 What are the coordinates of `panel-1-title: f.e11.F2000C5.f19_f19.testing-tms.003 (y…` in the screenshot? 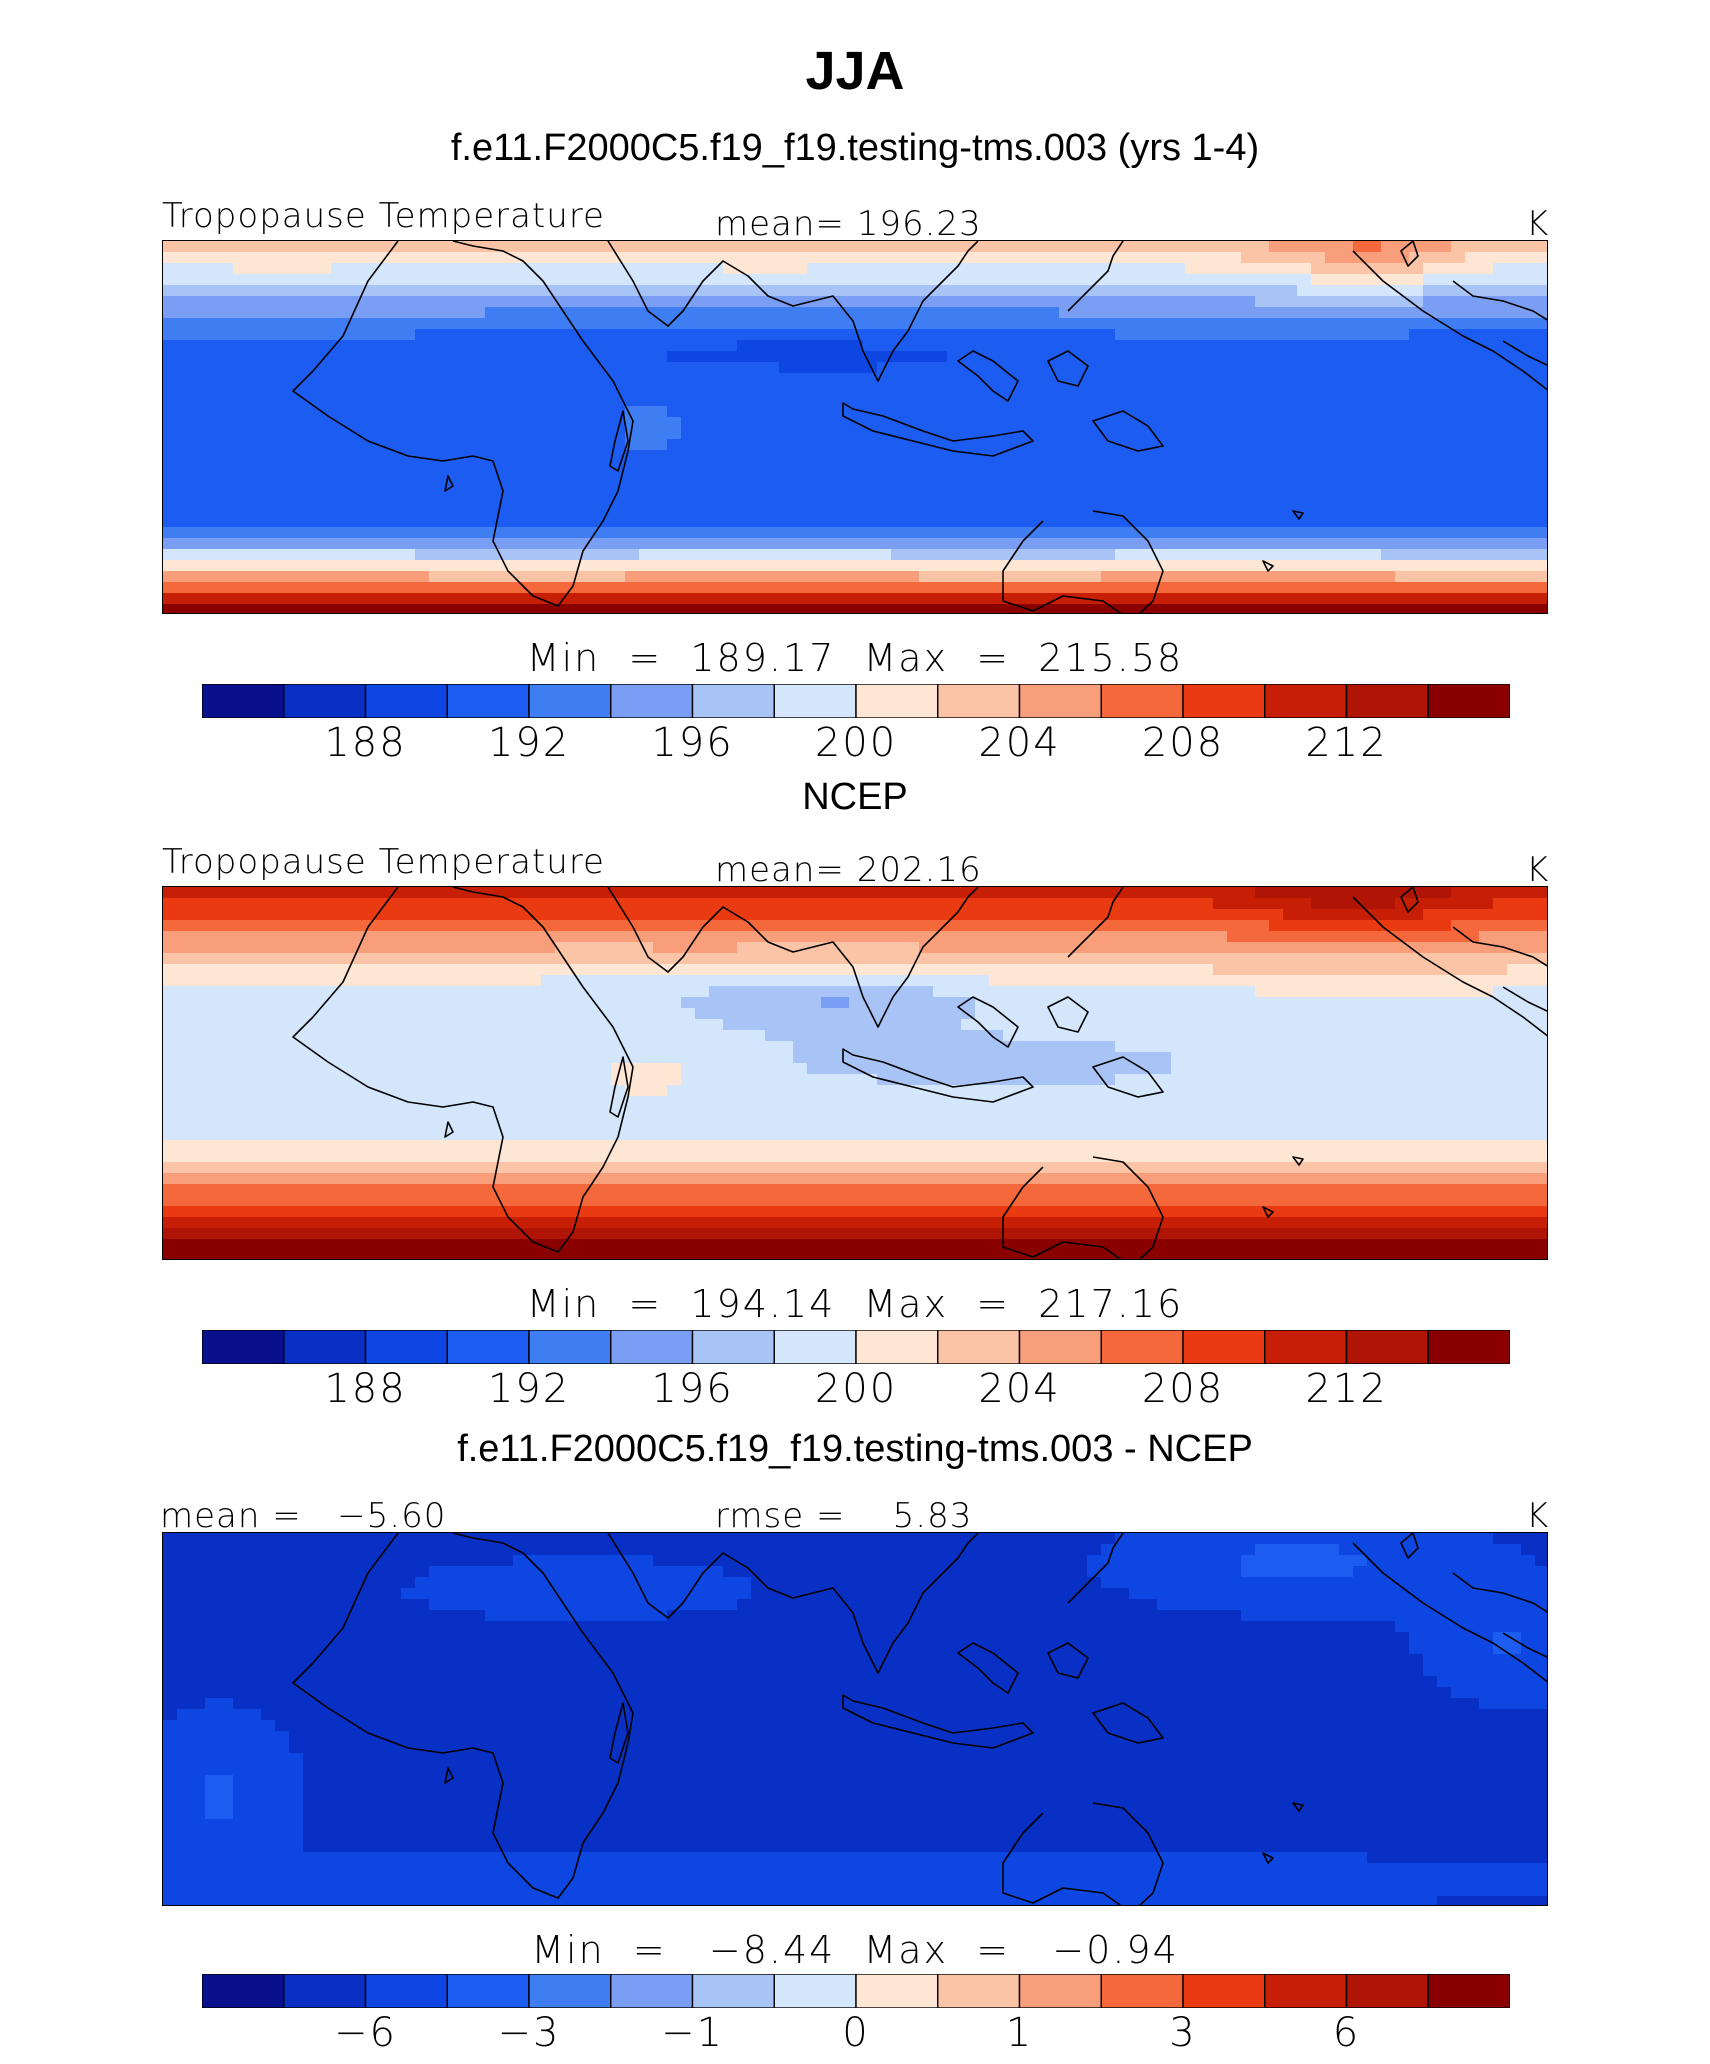 It's located at (855, 148).